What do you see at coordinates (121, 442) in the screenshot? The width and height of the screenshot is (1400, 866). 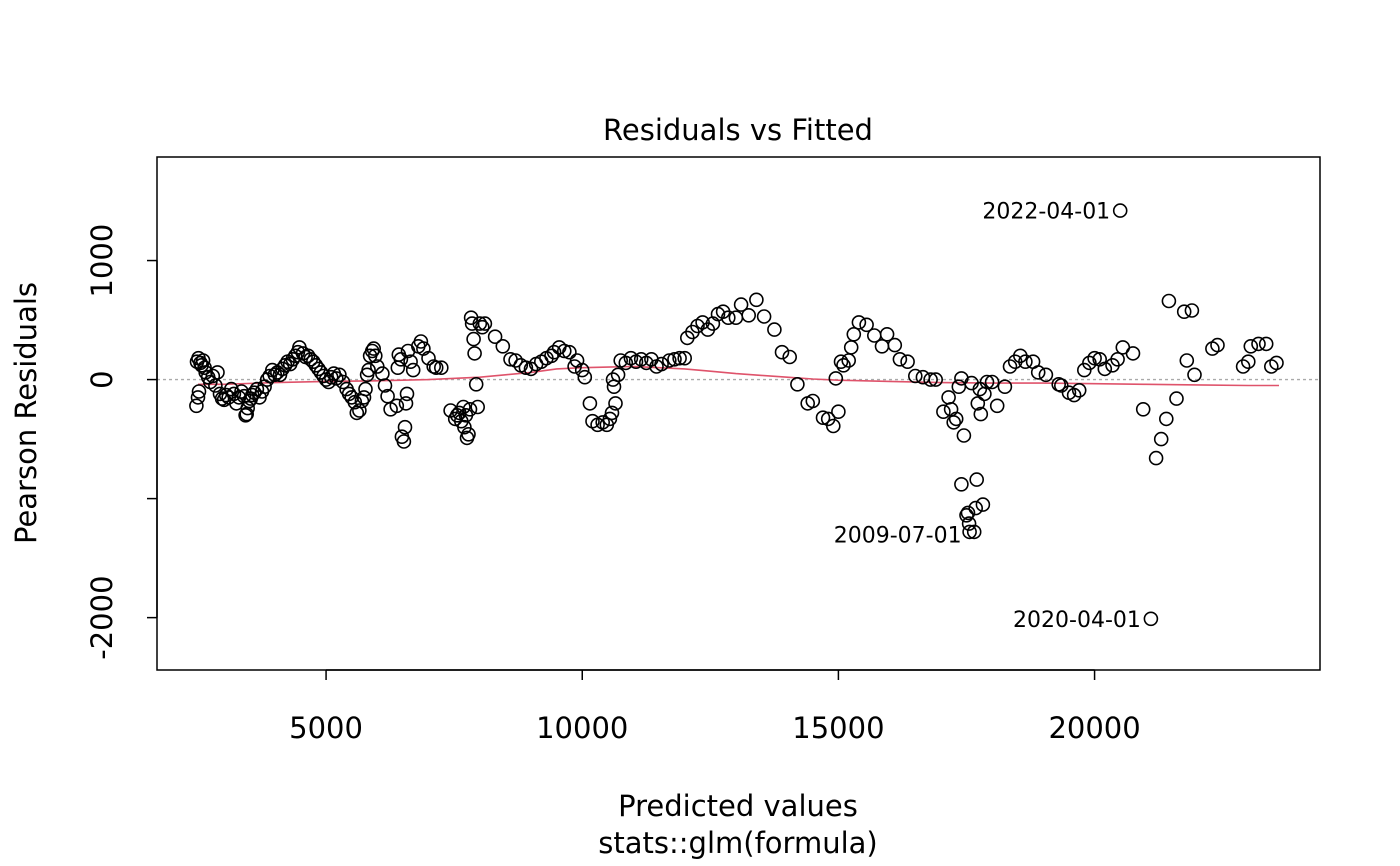 I see `y-axis: 1000 0 -2000` at bounding box center [121, 442].